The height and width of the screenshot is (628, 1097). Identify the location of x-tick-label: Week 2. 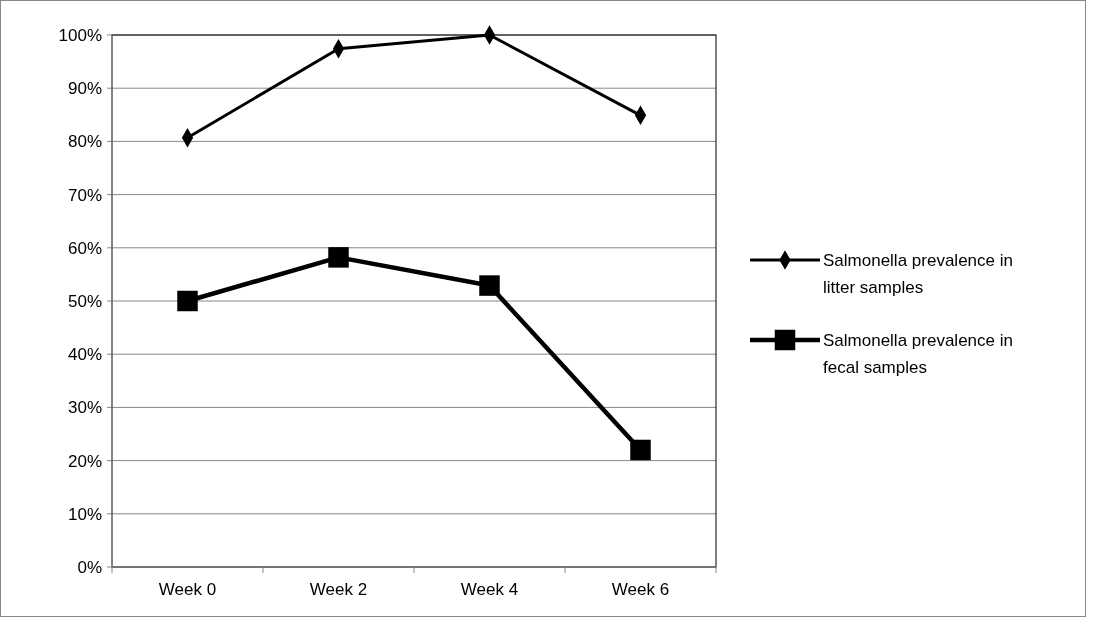
(338, 589).